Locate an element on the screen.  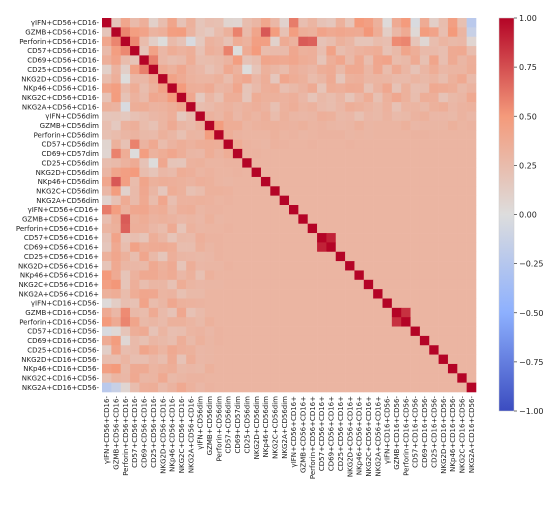
y-tick-label: CD69+CD56+CD16+ is located at coordinates (61, 248).